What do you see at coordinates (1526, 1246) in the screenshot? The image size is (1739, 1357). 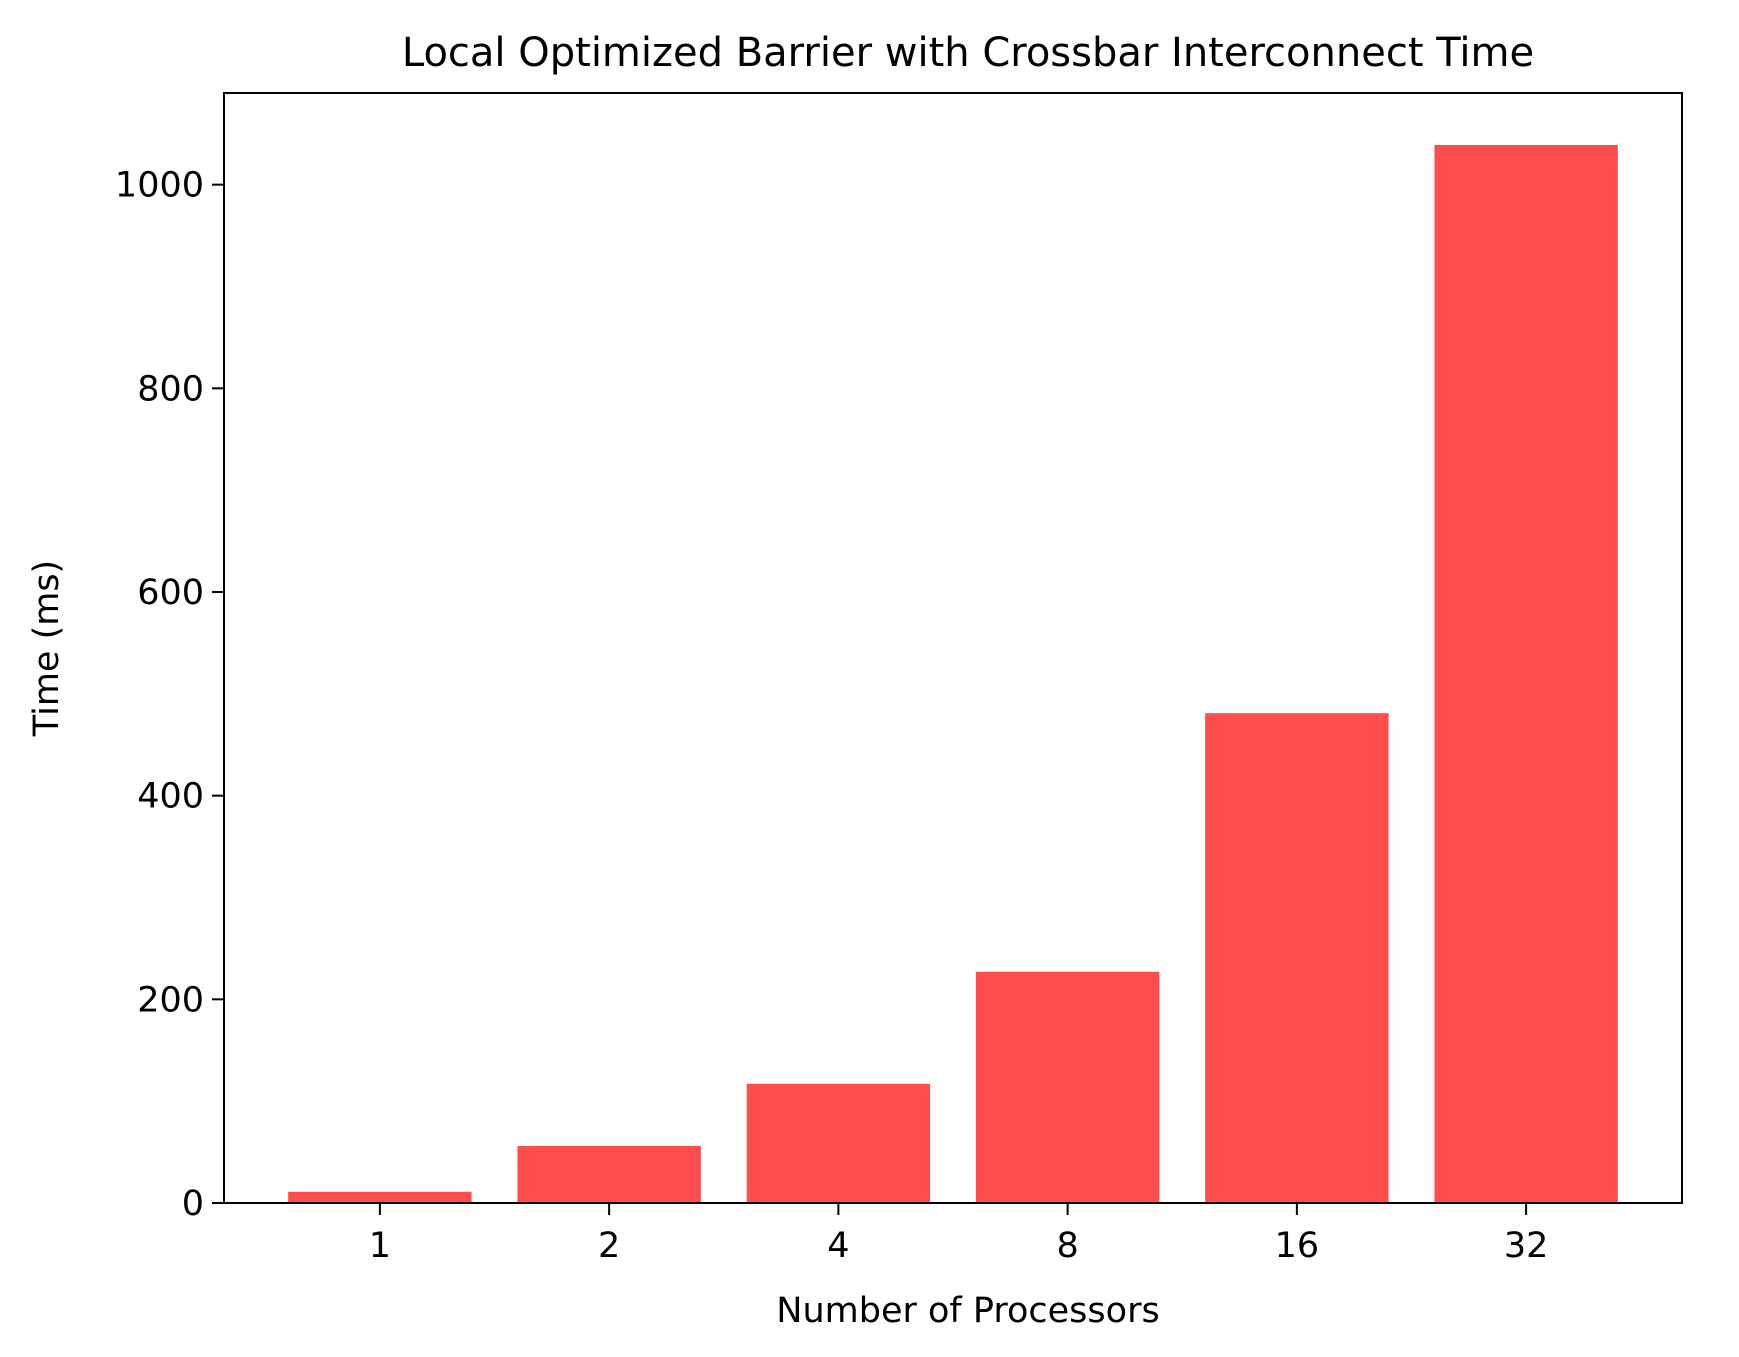 I see `x-tick-label: 32` at bounding box center [1526, 1246].